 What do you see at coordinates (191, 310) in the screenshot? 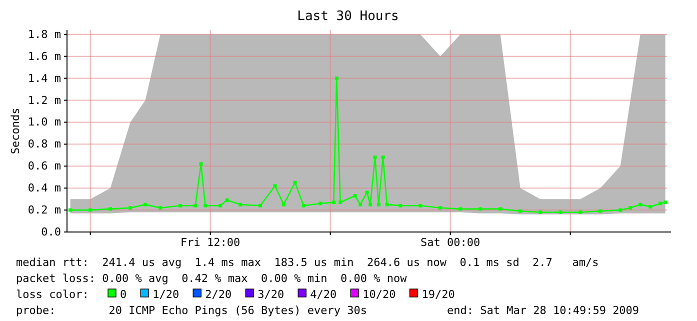
I see `text: probe: 20 ICMP Echo Pings (56 Bytes) every 30s` at bounding box center [191, 310].